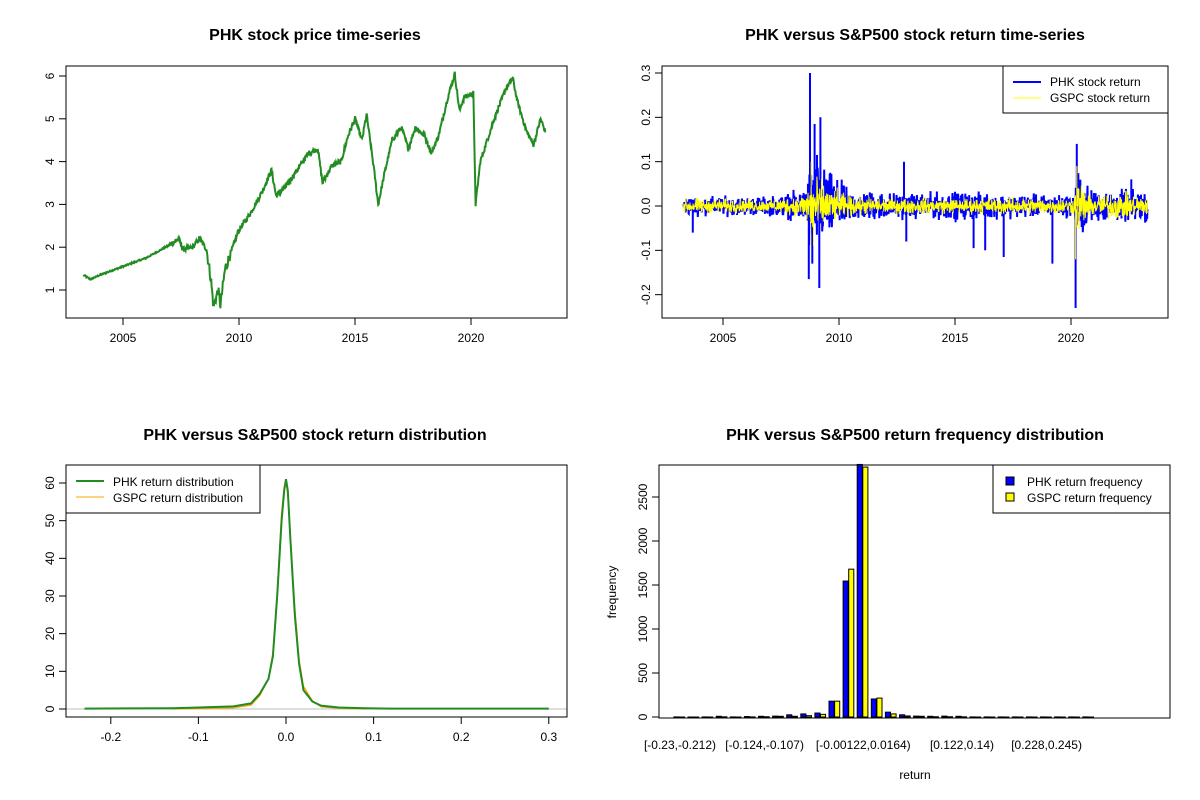  Describe the element at coordinates (50, 596) in the screenshot. I see `y-tick-label: 30` at that location.